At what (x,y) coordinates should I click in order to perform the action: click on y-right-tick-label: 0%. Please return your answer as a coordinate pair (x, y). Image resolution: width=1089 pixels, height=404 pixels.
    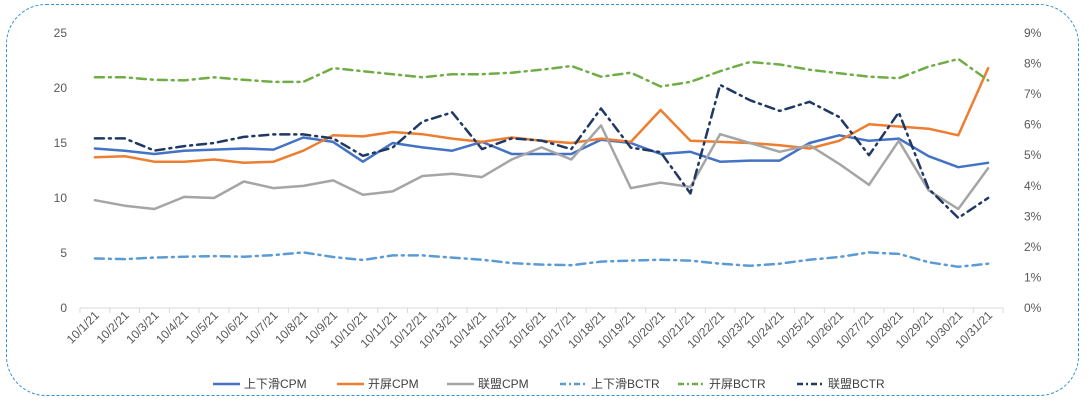
    Looking at the image, I should click on (1033, 308).